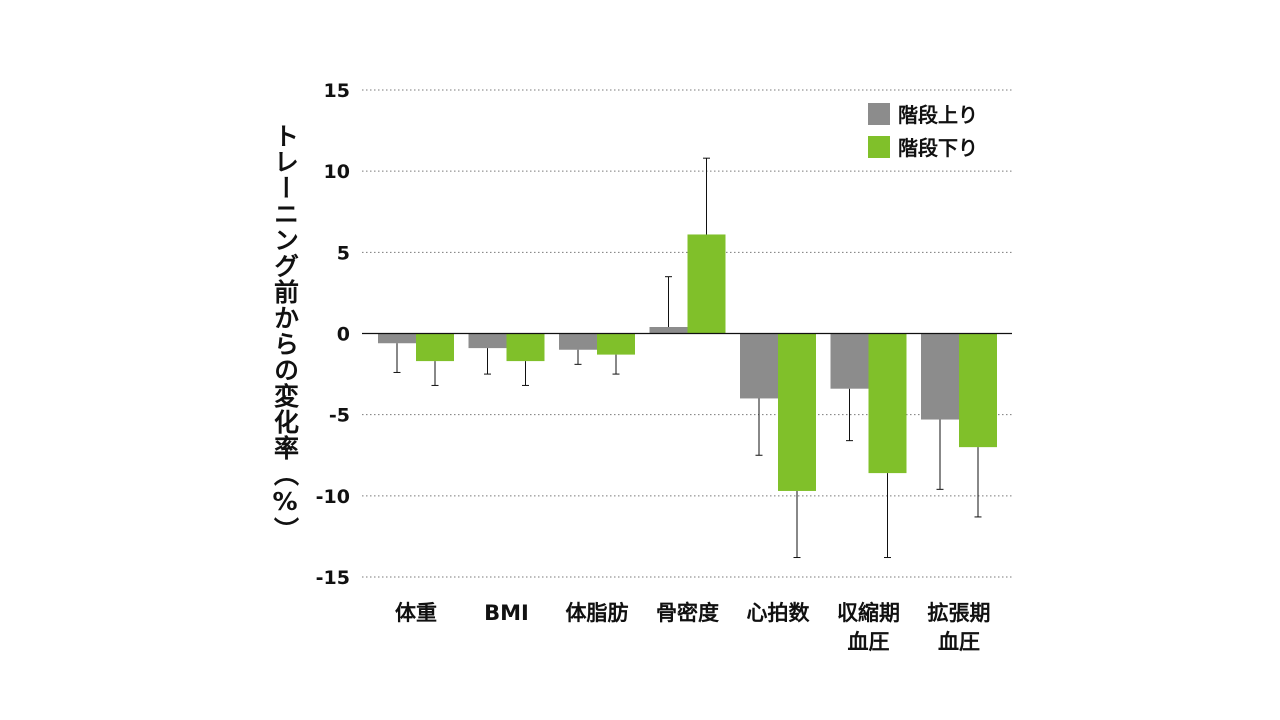 The height and width of the screenshot is (720, 1280). Describe the element at coordinates (333, 334) in the screenshot. I see `y-tick-labels: 15 10 5 0 -5 -10 -15` at that location.